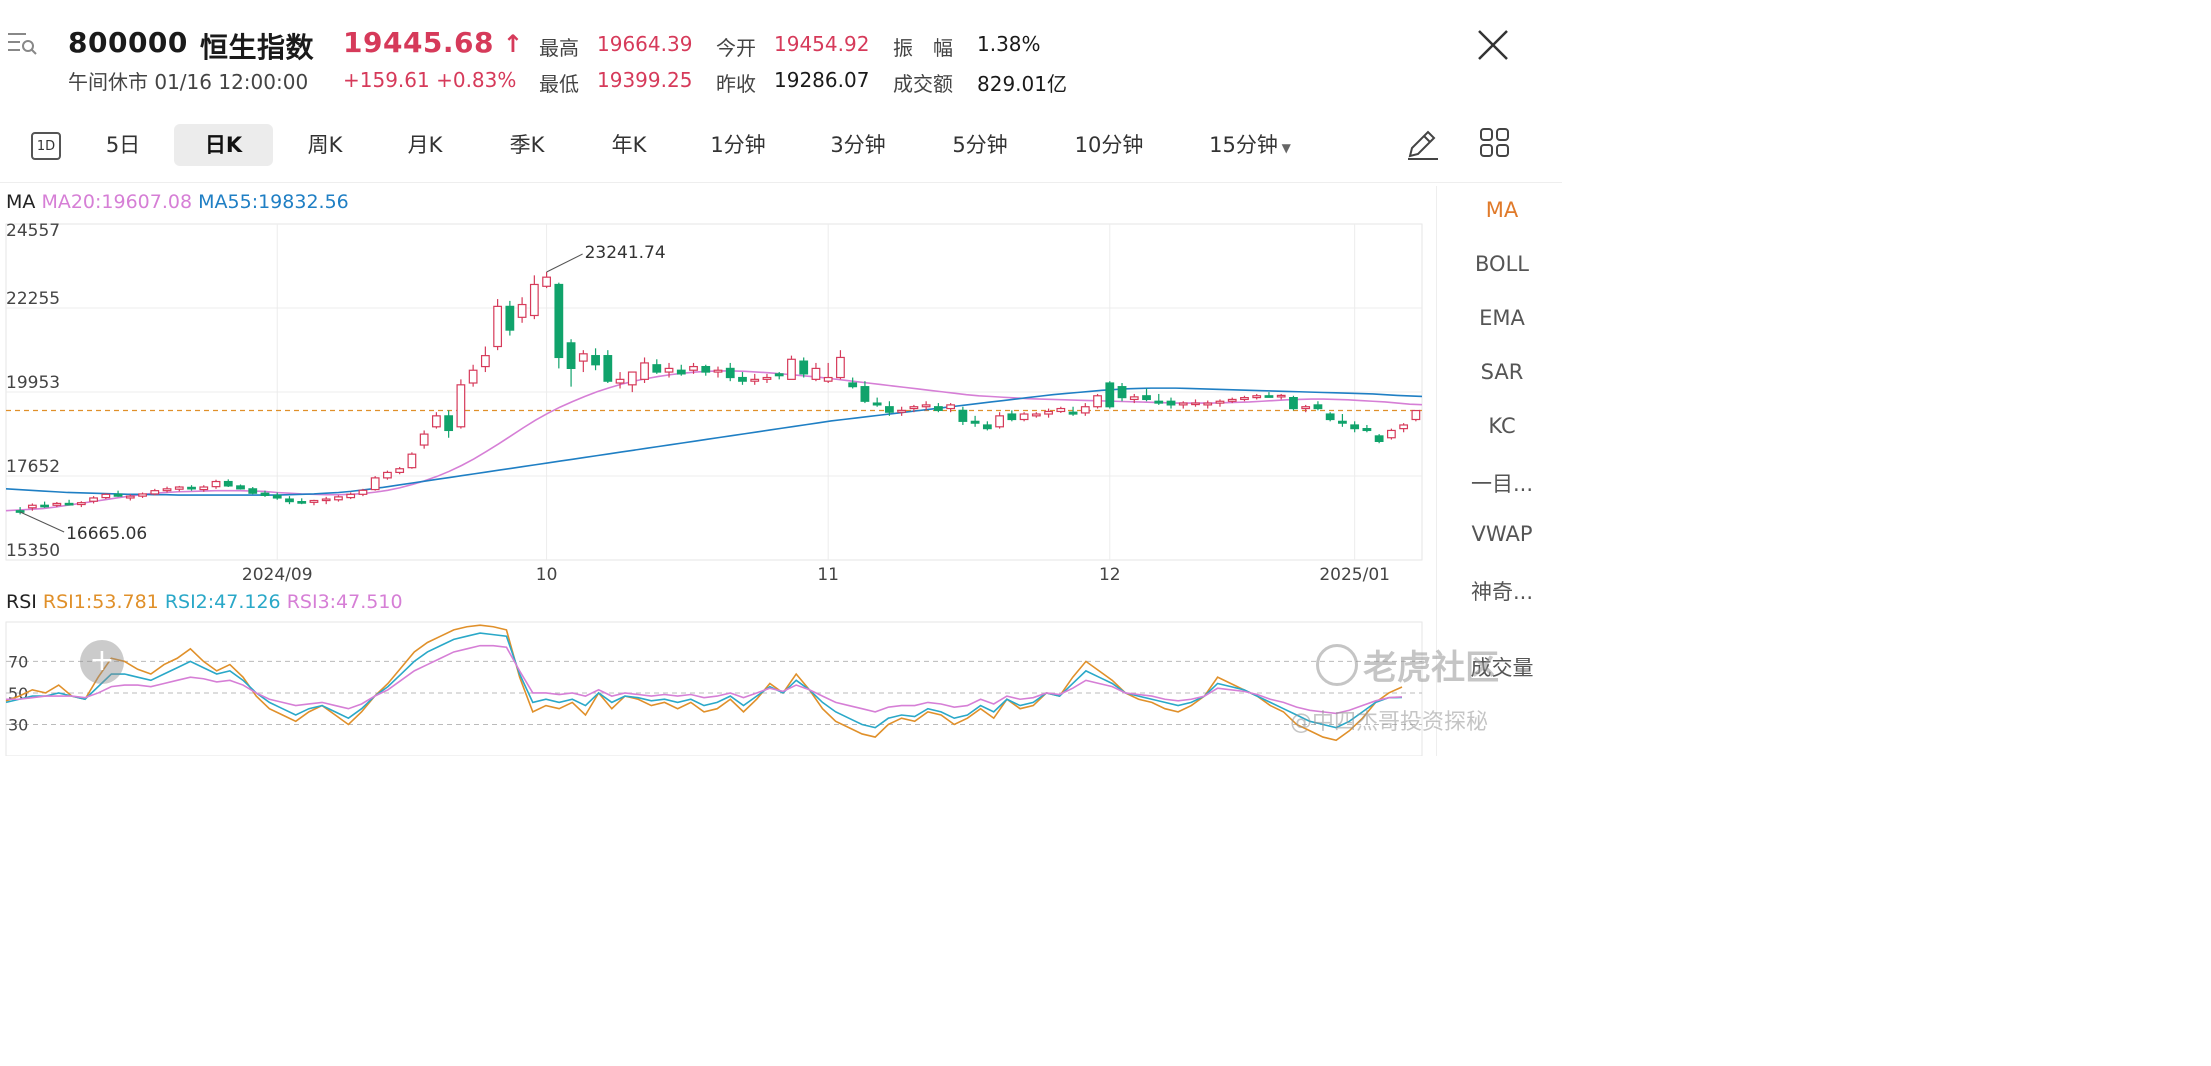  What do you see at coordinates (1495, 143) in the screenshot?
I see `grid-layout-icon` at bounding box center [1495, 143].